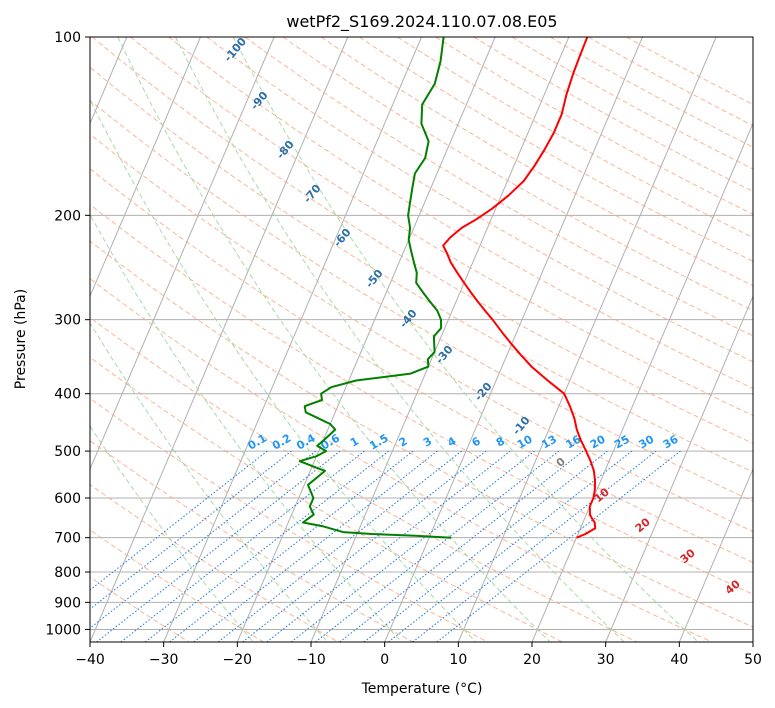  I want to click on y-tick-label: 800, so click(67, 573).